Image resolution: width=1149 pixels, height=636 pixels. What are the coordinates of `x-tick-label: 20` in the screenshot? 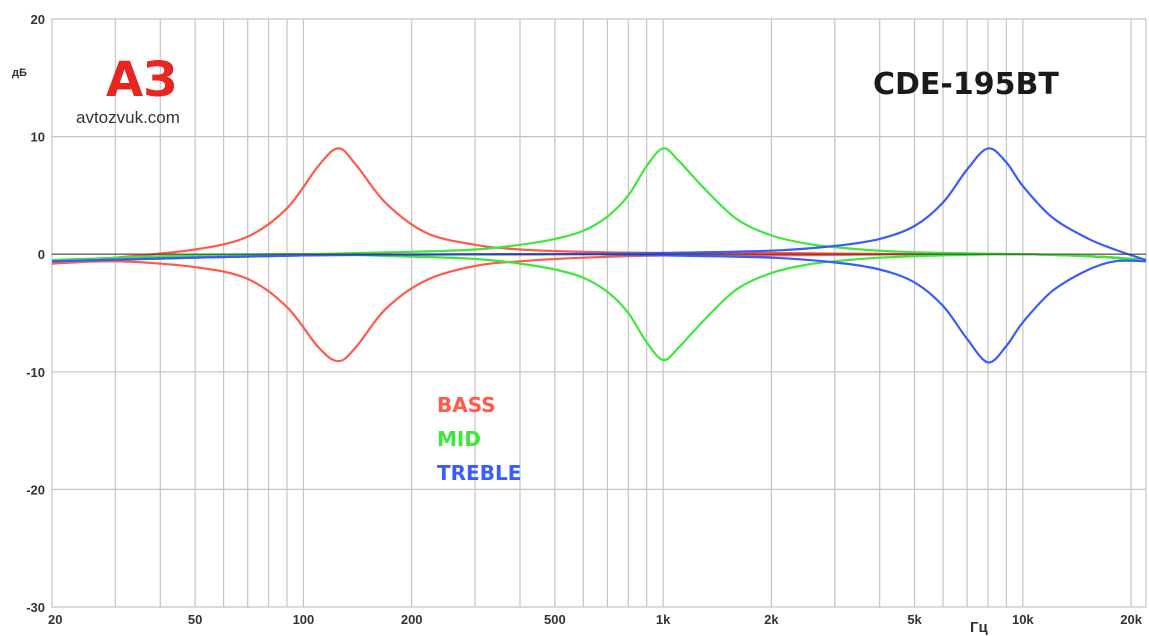 It's located at (55, 619).